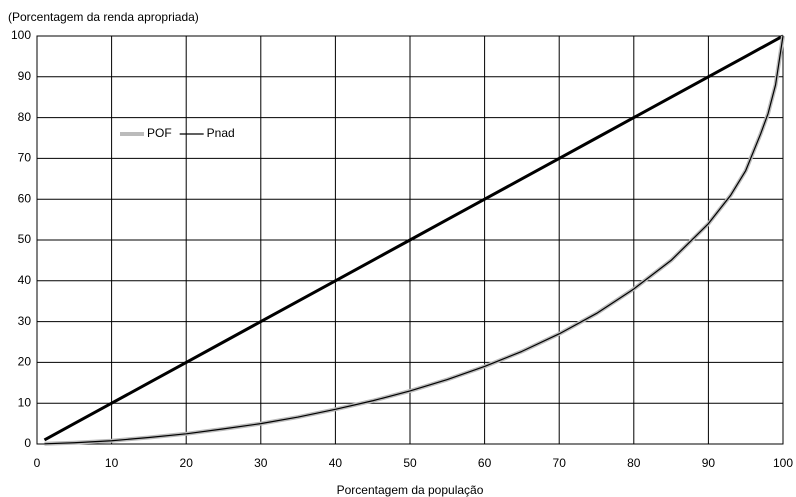 The height and width of the screenshot is (497, 796). What do you see at coordinates (410, 463) in the screenshot?
I see `x-tick-label: 50` at bounding box center [410, 463].